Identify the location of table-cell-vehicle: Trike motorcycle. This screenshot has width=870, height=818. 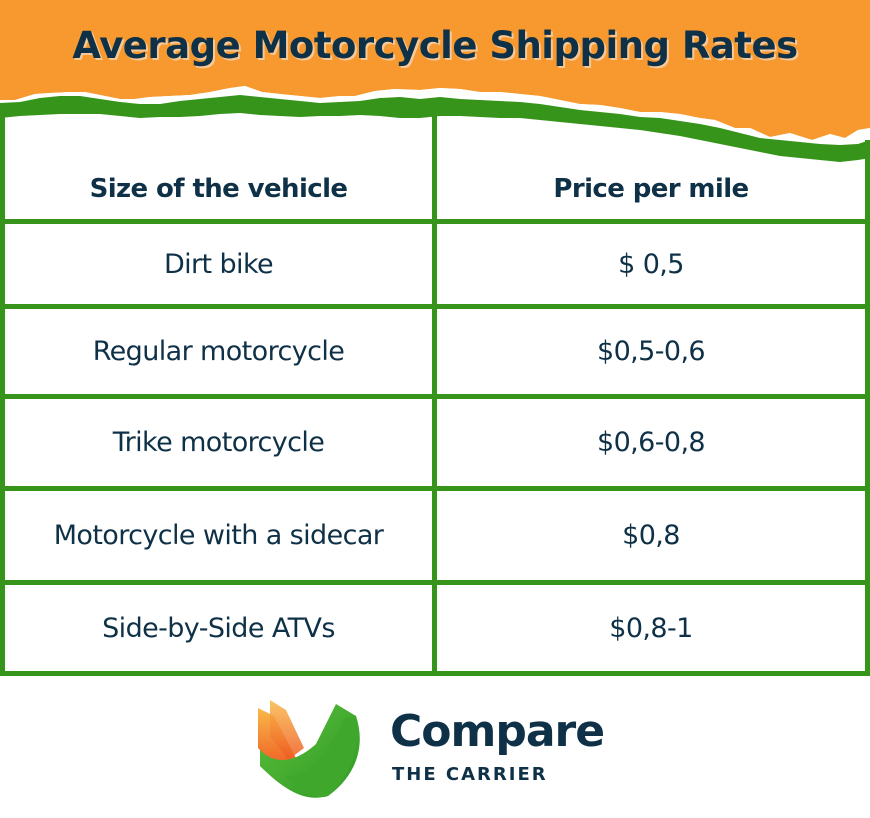
(218, 442).